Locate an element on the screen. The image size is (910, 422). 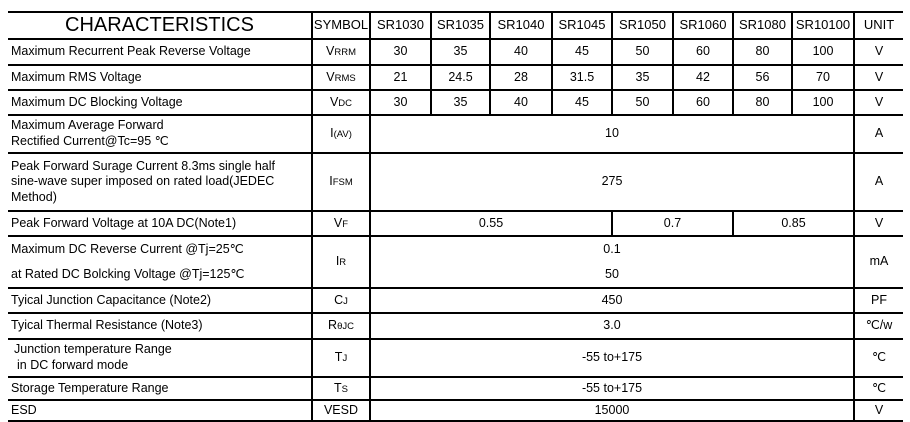
part-header: SR1035 is located at coordinates (460, 25).